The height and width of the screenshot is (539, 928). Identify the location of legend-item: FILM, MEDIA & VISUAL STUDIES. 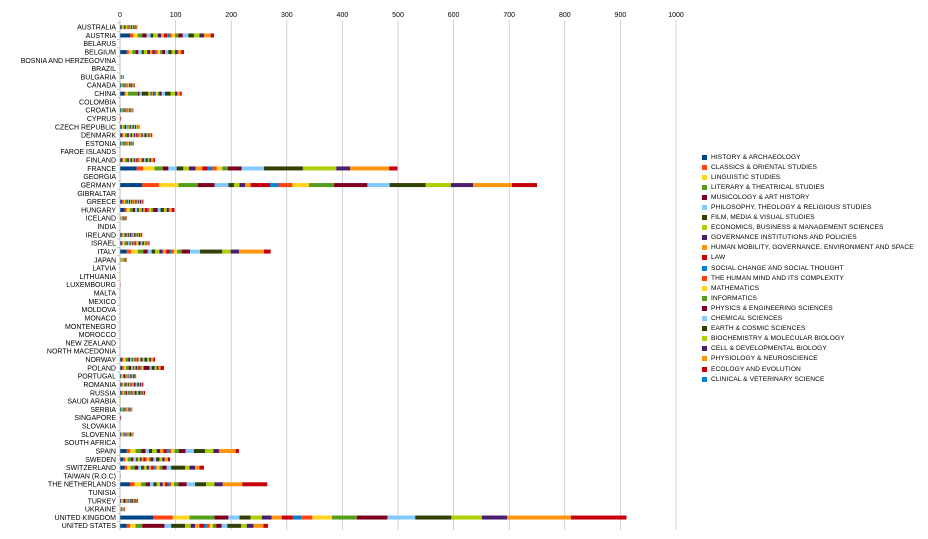
(815, 218).